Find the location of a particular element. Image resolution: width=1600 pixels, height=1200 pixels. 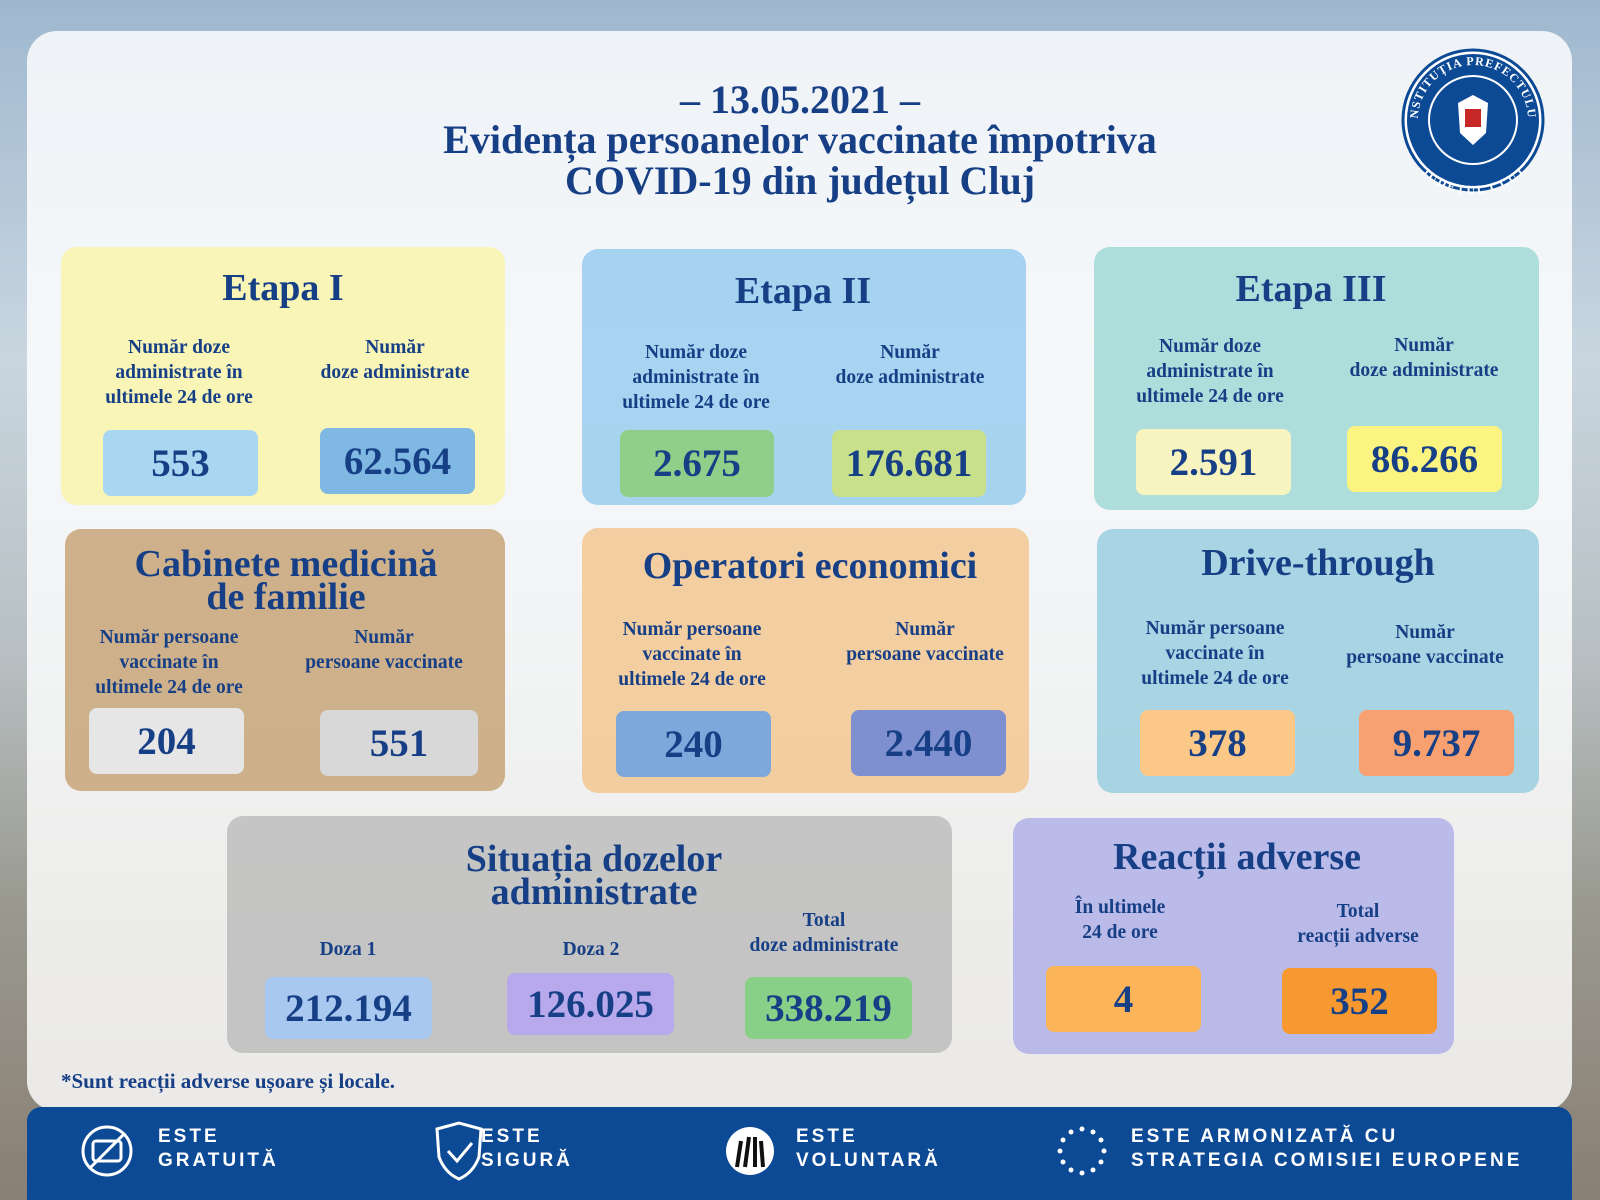

panel-value: 240 is located at coordinates (693, 744).